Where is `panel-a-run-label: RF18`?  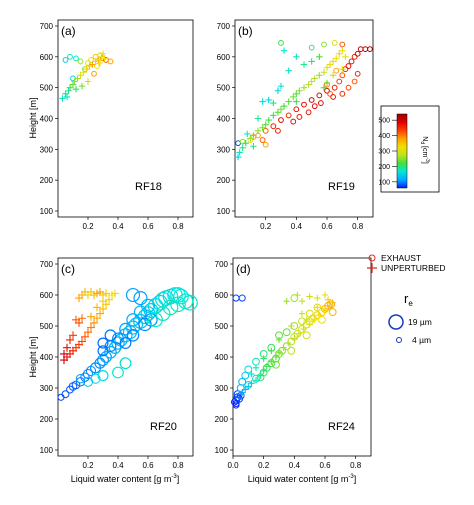
panel-a-run-label: RF18 is located at coordinates (148, 187).